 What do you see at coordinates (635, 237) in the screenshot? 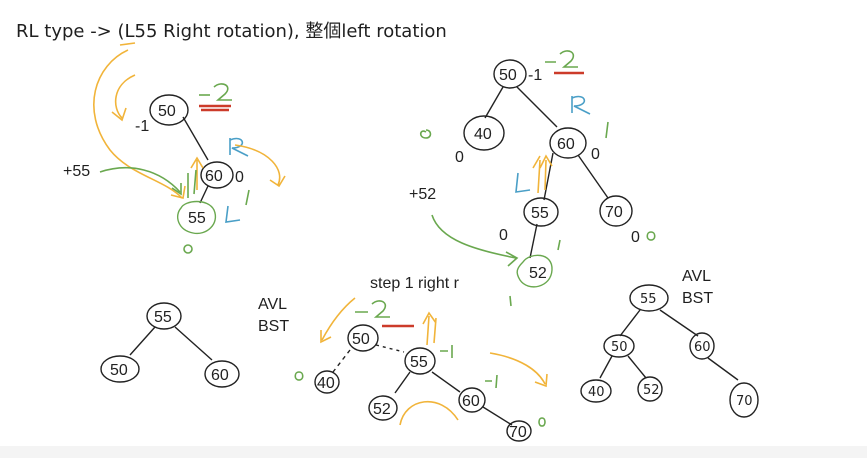
I see `tree2-bf-rr: 0` at bounding box center [635, 237].